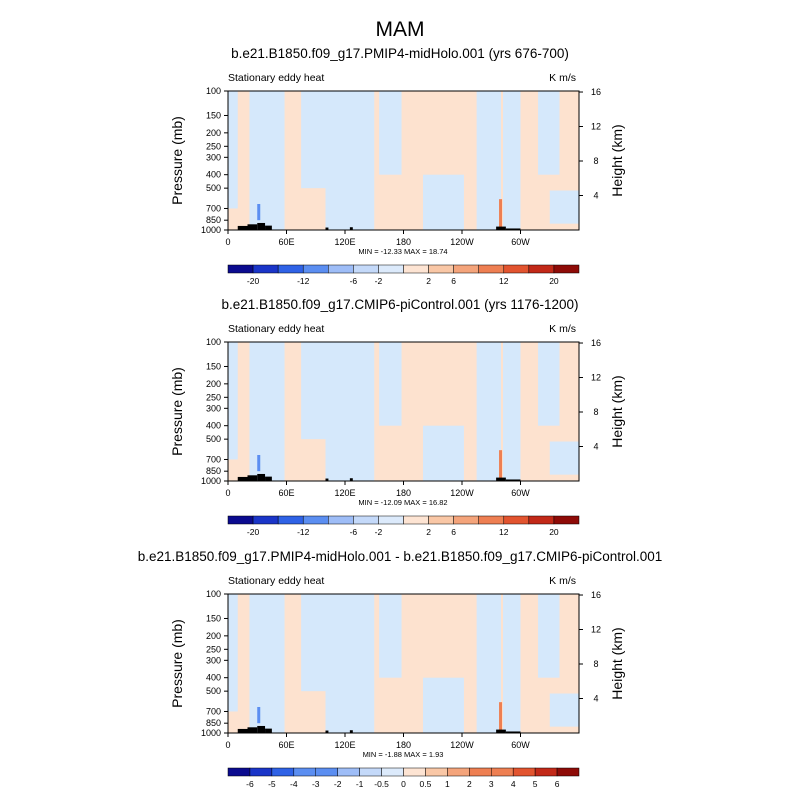 The height and width of the screenshot is (805, 800). What do you see at coordinates (402, 502) in the screenshot?
I see `min-max-label: MIN = -12.09 MAX = 16.82` at bounding box center [402, 502].